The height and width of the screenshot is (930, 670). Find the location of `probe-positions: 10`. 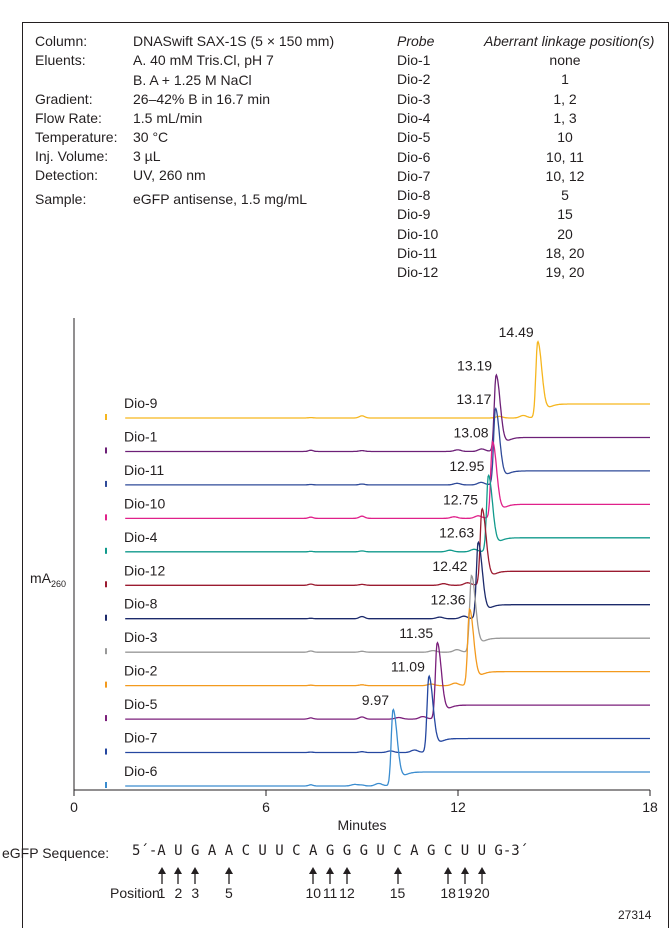

probe-positions: 10 is located at coordinates (565, 137).